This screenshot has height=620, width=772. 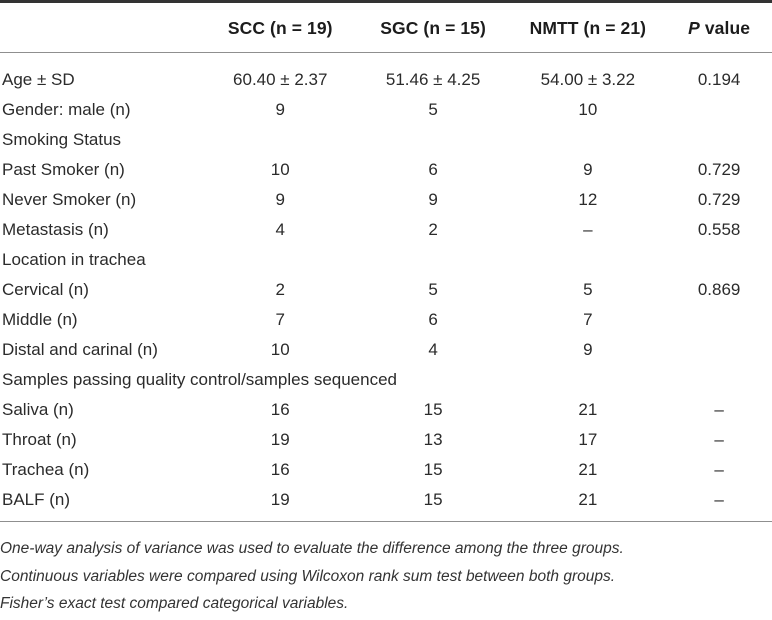 What do you see at coordinates (588, 229) in the screenshot?
I see `cell-nmtt: –` at bounding box center [588, 229].